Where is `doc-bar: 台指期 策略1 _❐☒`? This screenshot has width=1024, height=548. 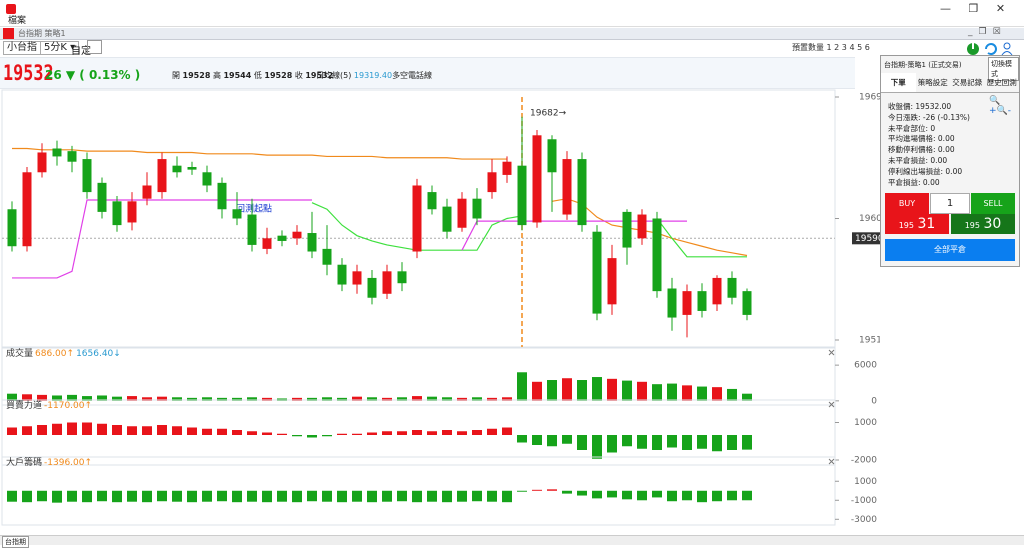
doc-bar: 台指期 策略1 _❐☒ is located at coordinates (512, 33).